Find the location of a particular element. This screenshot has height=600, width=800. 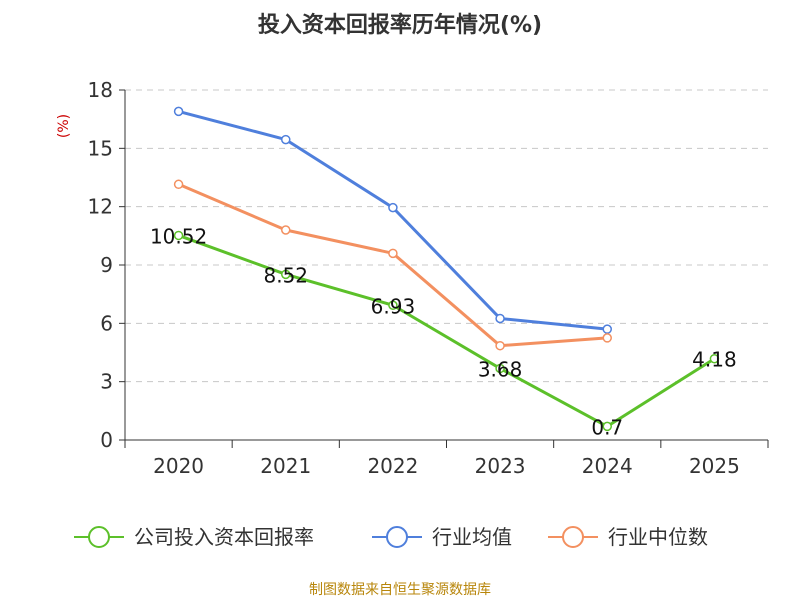

y-tick-label: 18 is located at coordinates (100, 90).